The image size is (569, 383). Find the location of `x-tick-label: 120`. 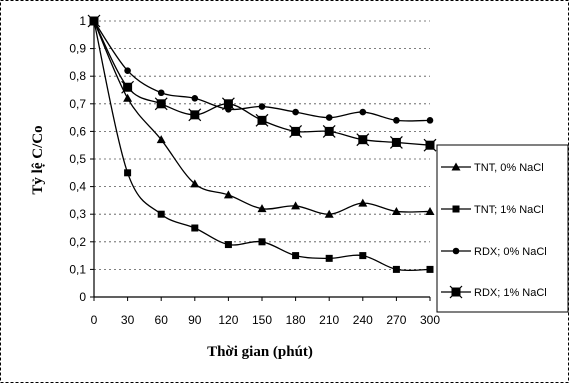

x-tick-label: 120 is located at coordinates (228, 320).